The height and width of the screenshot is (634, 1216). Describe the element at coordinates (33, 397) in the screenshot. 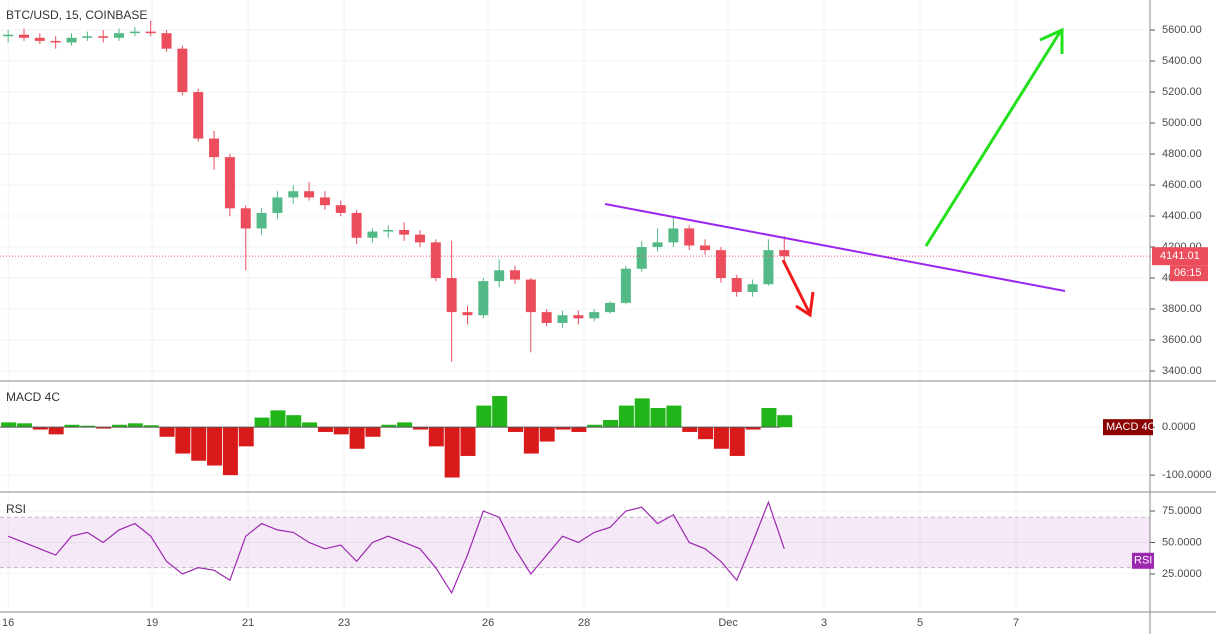

I see `pane-title: MACD 4C` at that location.